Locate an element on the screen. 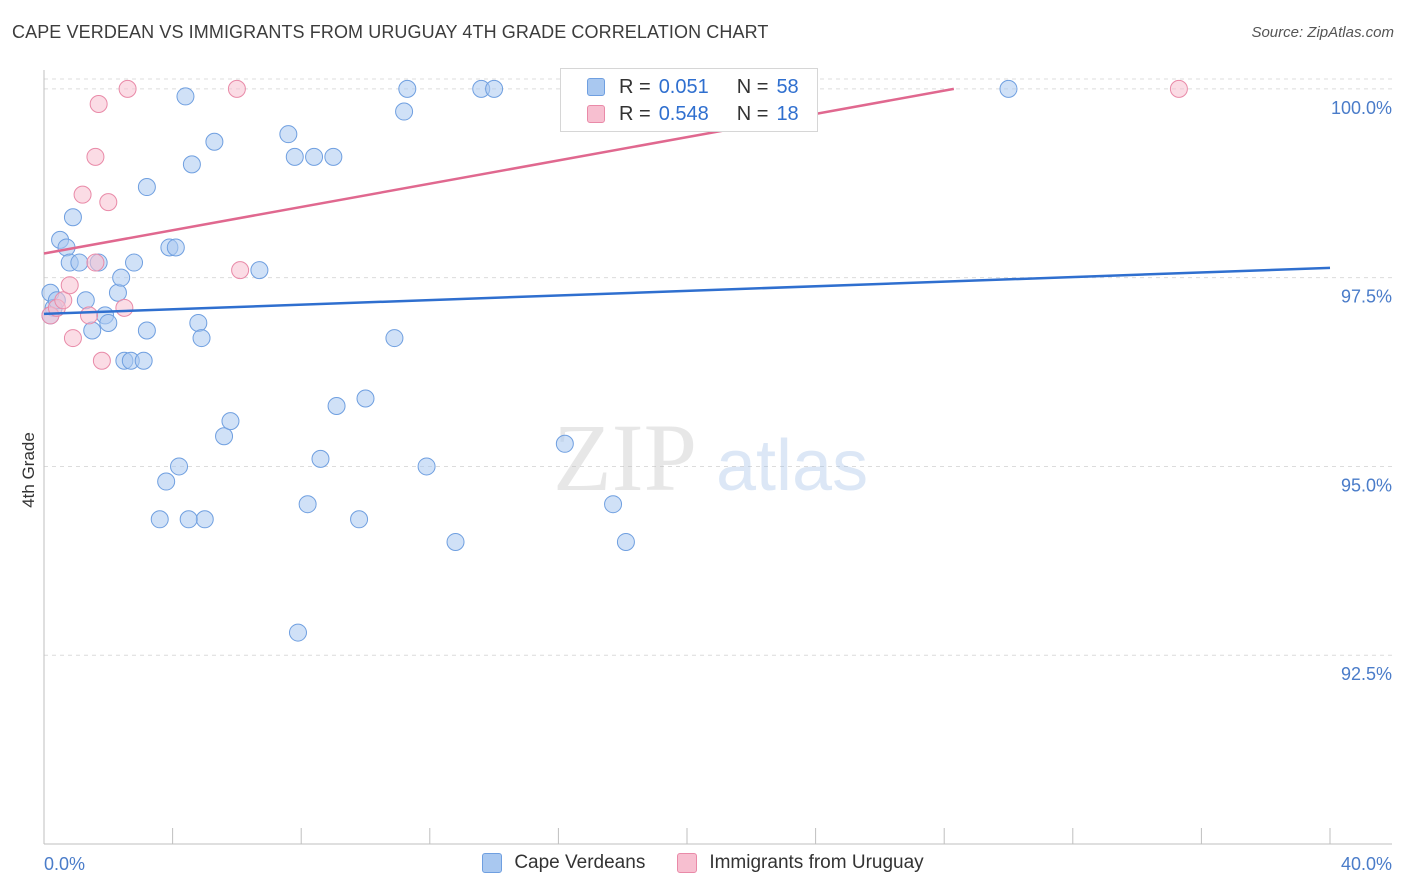  bottom-legend: Cape Verdeans Immigrants from Uruguay is located at coordinates (703, 863).